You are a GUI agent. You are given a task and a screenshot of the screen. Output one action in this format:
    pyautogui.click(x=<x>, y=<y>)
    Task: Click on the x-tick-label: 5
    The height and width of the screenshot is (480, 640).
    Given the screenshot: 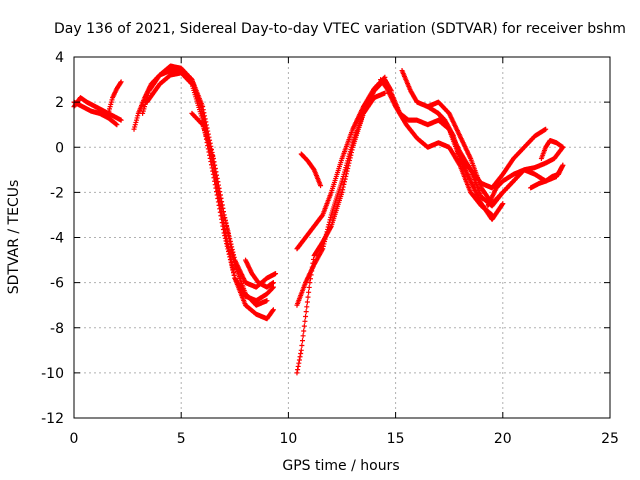 What is the action you would take?
    pyautogui.click(x=181, y=439)
    